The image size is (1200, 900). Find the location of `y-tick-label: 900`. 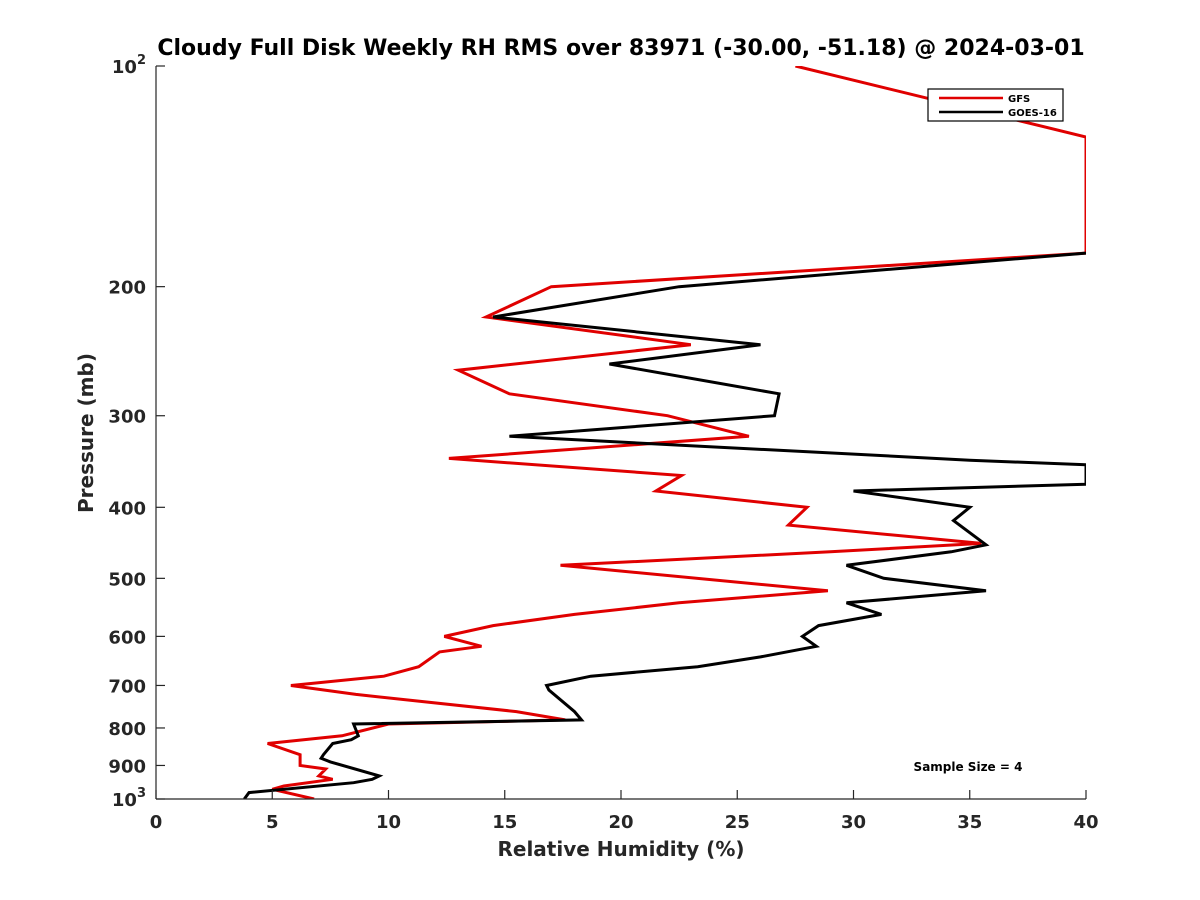

y-tick-label: 900 is located at coordinates (127, 766).